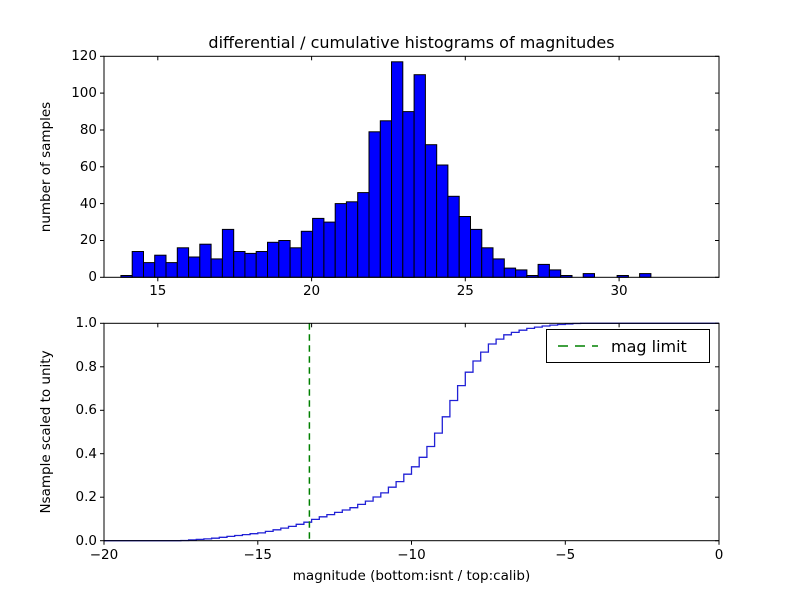 The image size is (800, 600). What do you see at coordinates (84, 93) in the screenshot?
I see `top-y-tick-label: 100` at bounding box center [84, 93].